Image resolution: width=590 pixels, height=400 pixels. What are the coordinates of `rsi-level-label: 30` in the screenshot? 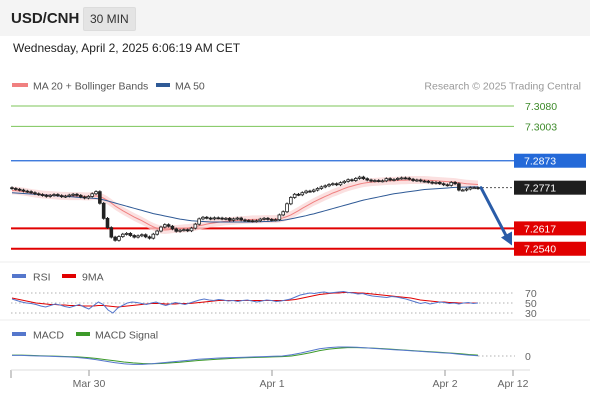 It's located at (531, 314).